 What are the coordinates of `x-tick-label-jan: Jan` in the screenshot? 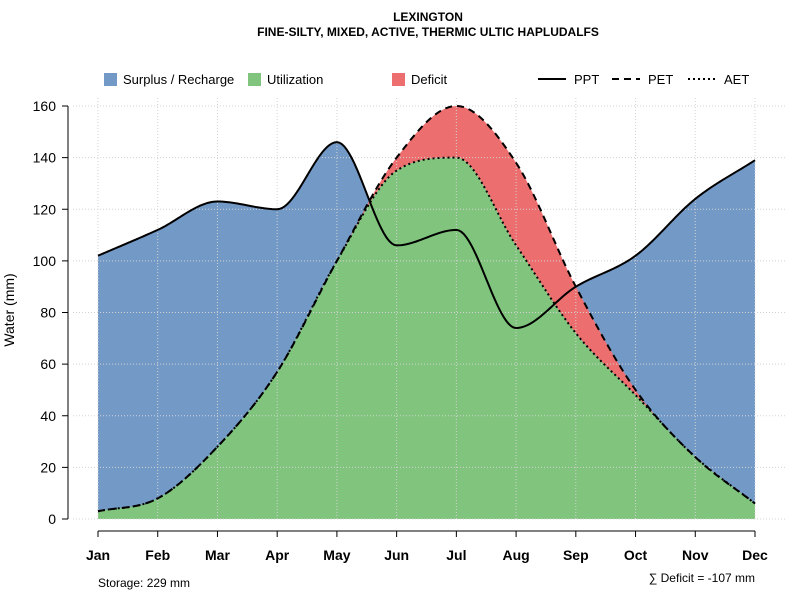 It's located at (98, 555).